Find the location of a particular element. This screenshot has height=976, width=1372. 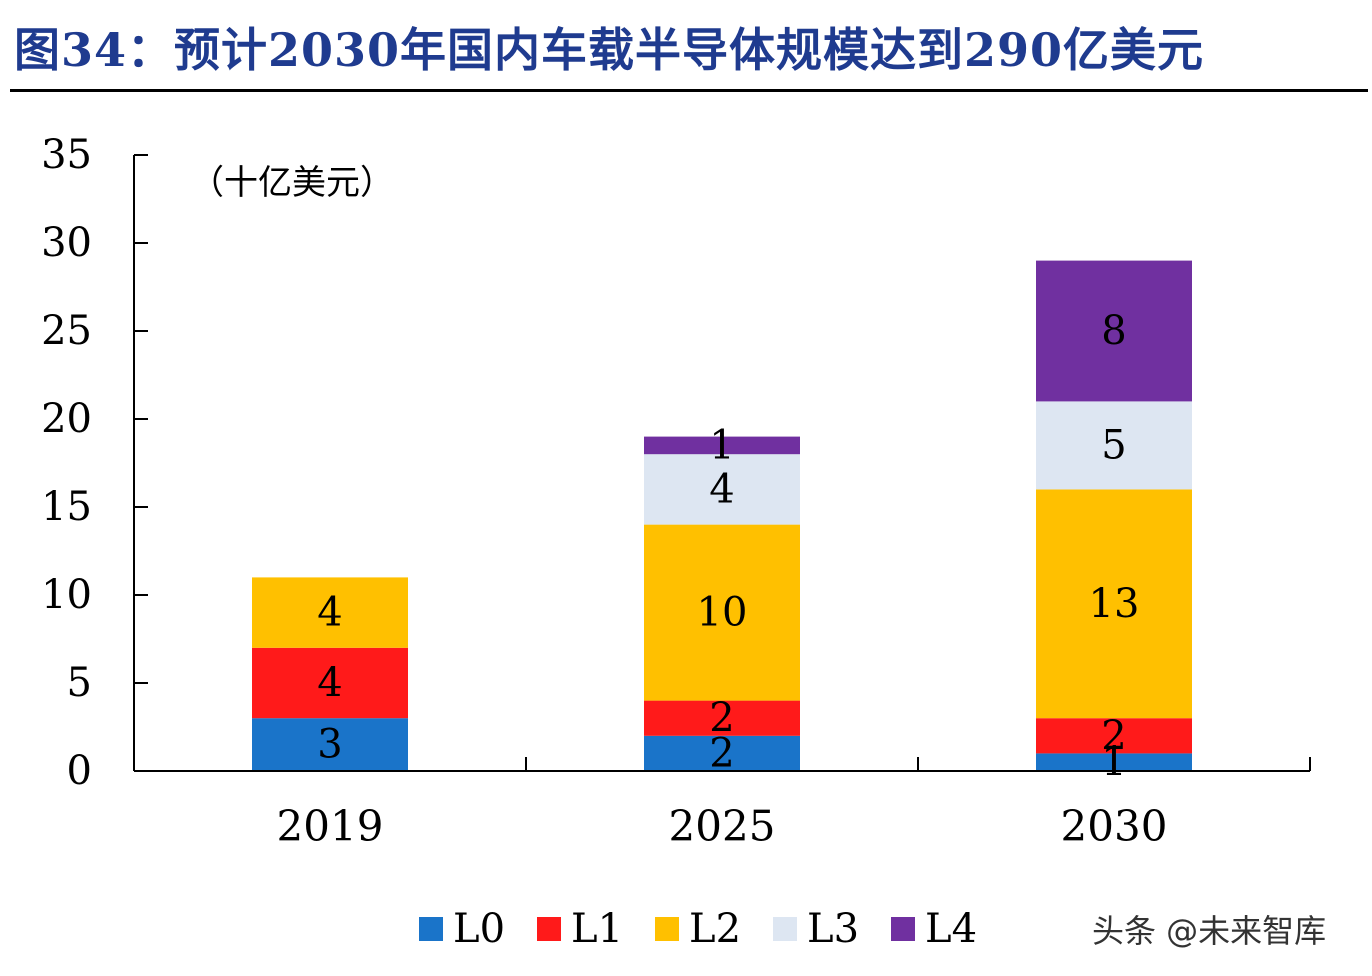

figure-title: 图34：预计2030年国内车载半导体规模达到290亿美元 is located at coordinates (609, 50).